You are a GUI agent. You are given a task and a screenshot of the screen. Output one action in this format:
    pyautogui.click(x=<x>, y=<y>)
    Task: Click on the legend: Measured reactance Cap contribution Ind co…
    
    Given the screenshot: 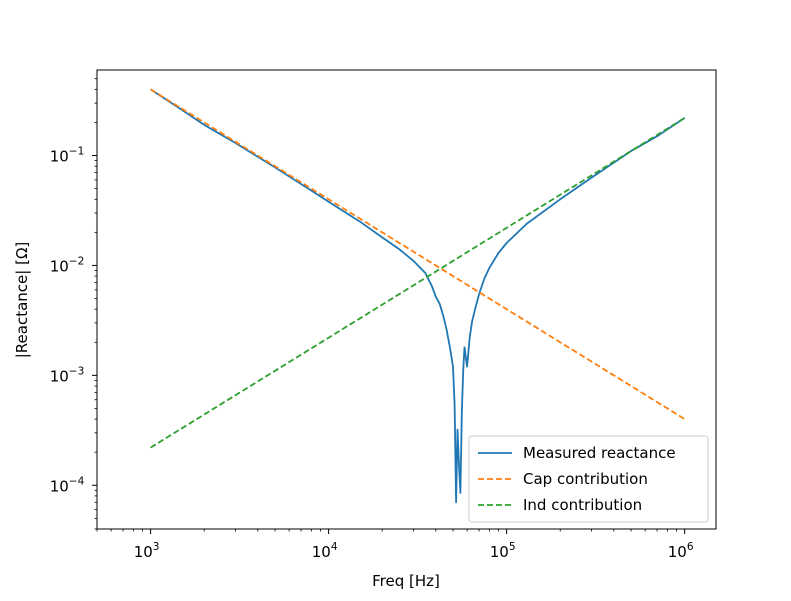 What is the action you would take?
    pyautogui.click(x=588, y=479)
    